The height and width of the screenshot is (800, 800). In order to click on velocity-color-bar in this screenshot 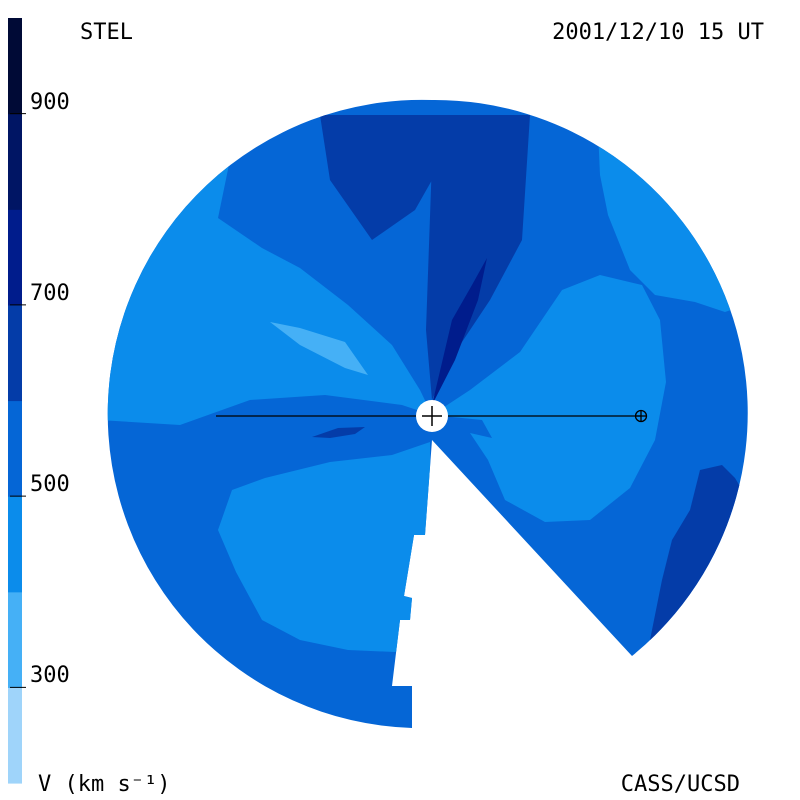, I will do `click(15, 401)`.